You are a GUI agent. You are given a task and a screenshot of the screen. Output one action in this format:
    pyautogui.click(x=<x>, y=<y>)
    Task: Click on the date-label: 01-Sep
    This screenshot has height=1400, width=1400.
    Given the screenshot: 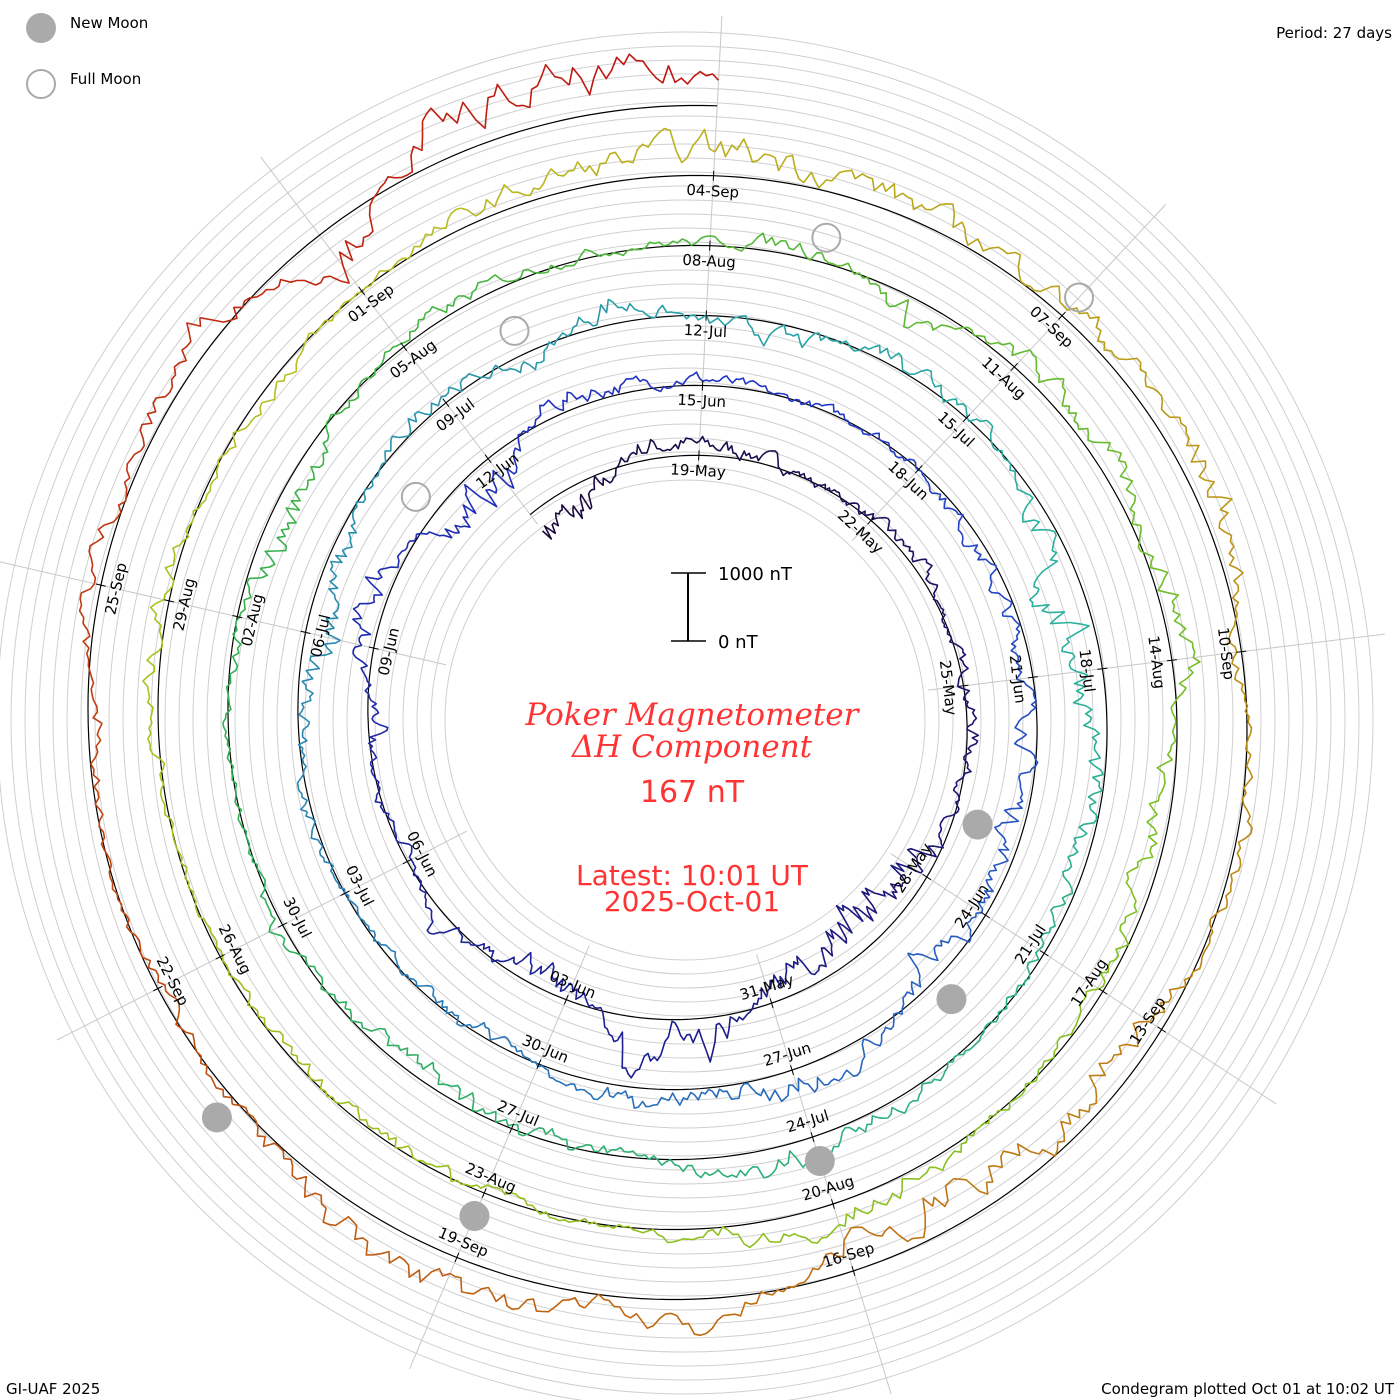 What is the action you would take?
    pyautogui.click(x=371, y=303)
    